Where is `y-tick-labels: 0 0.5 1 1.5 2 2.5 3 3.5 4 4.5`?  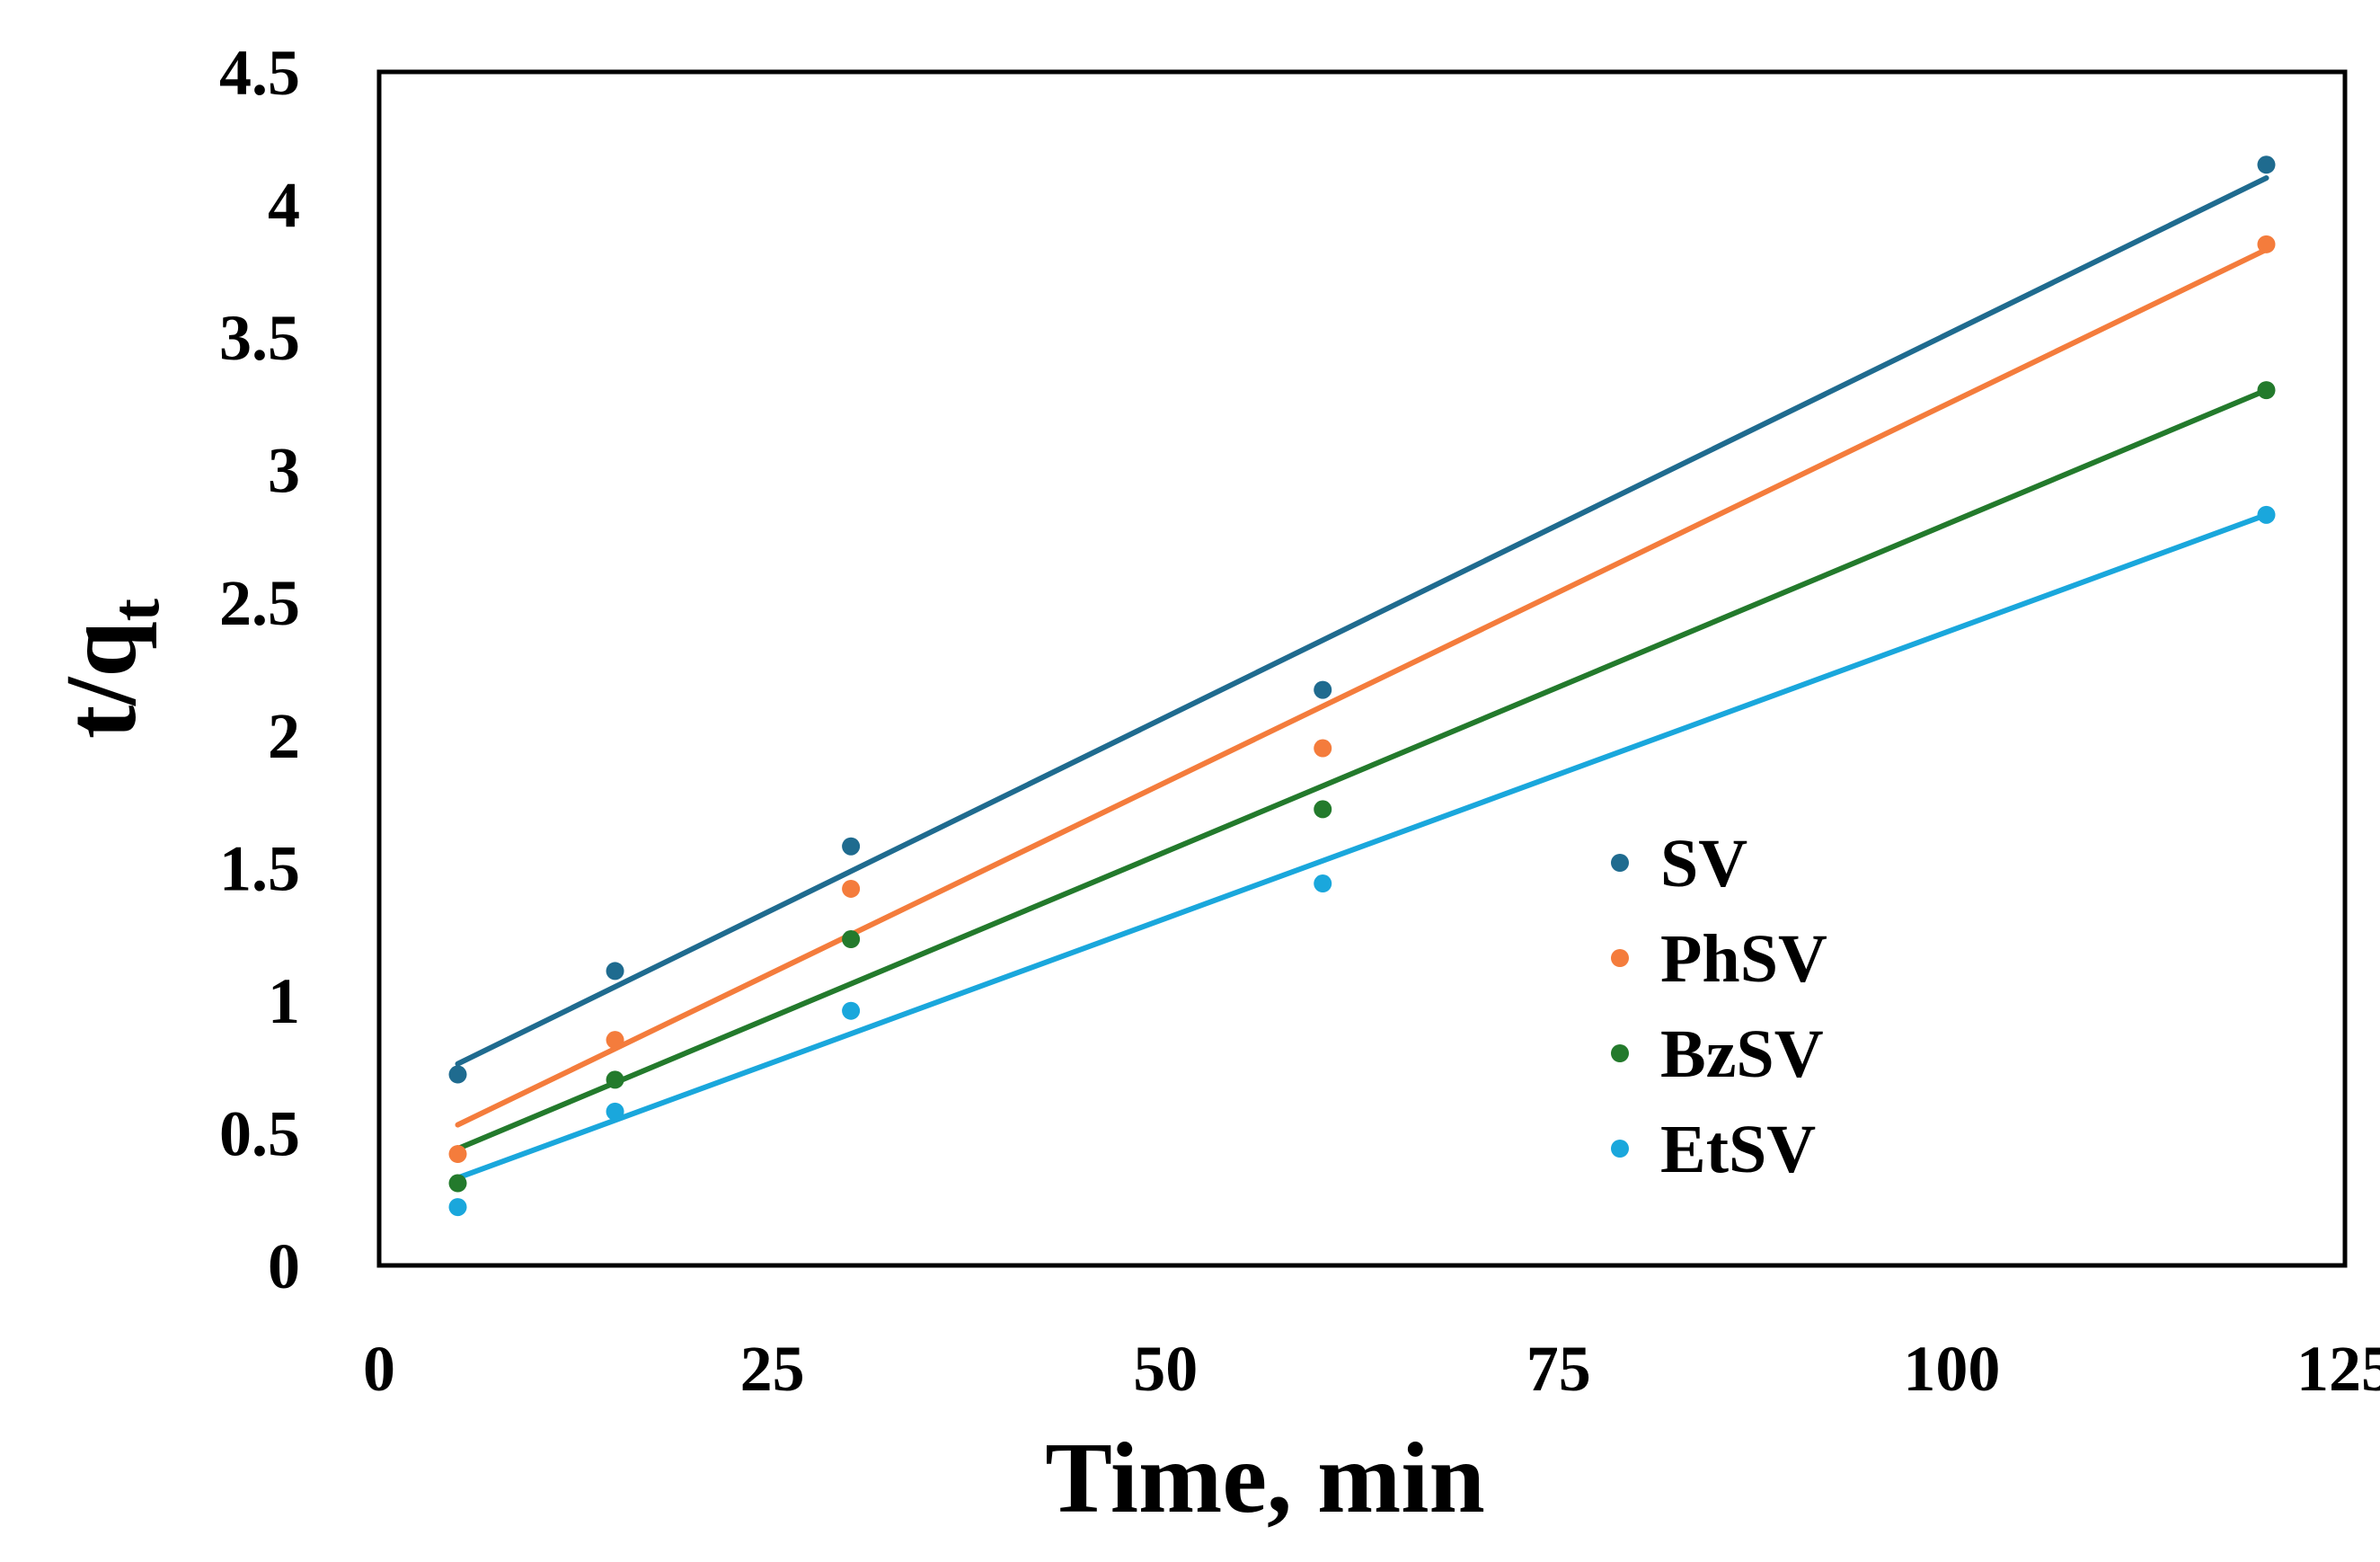 y-tick-labels: 0 0.5 1 1.5 2 2.5 3 3.5 4 4.5 is located at coordinates (259, 669).